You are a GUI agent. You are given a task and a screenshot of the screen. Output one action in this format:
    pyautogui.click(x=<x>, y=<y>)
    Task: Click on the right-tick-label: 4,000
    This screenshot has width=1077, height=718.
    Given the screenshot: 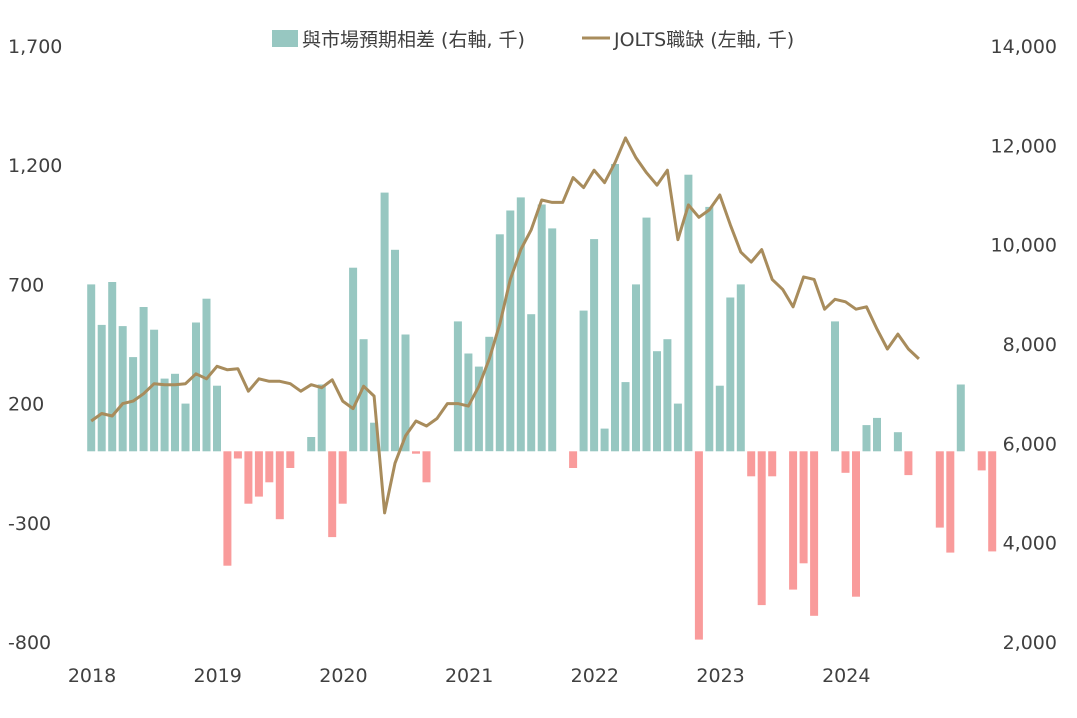 What is the action you would take?
    pyautogui.click(x=1030, y=544)
    